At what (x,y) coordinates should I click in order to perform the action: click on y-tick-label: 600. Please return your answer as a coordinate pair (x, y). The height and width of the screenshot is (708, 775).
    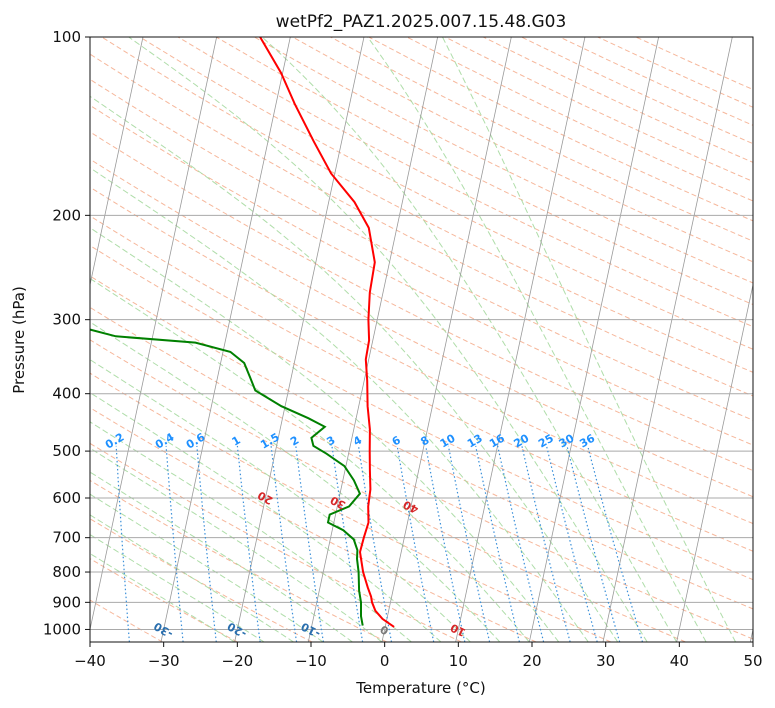
    Looking at the image, I should click on (66, 498).